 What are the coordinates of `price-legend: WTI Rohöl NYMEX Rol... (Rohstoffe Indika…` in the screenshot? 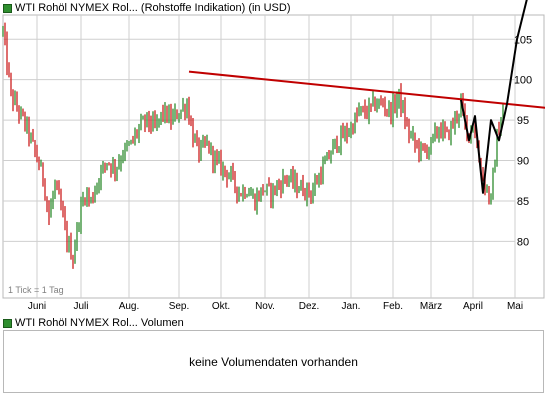 It's located at (147, 8).